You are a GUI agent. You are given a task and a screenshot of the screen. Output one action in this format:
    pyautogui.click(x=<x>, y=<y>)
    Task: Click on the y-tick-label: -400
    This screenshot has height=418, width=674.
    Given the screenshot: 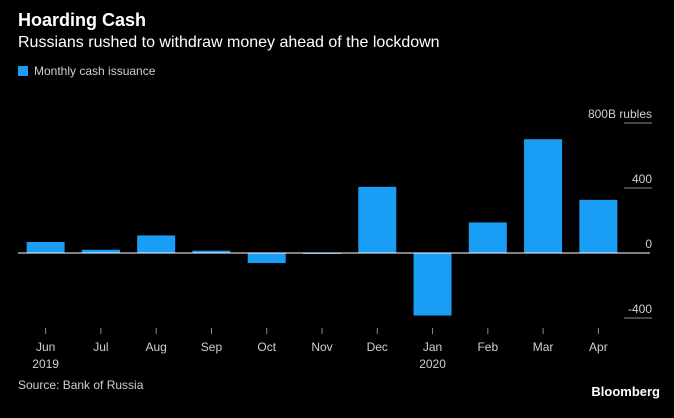 What is the action you would take?
    pyautogui.click(x=640, y=309)
    